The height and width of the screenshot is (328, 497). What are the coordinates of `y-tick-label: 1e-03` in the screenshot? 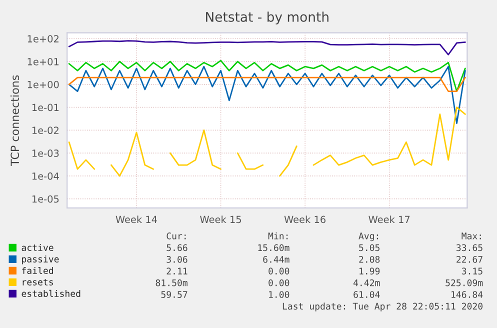 It's located at (45, 153).